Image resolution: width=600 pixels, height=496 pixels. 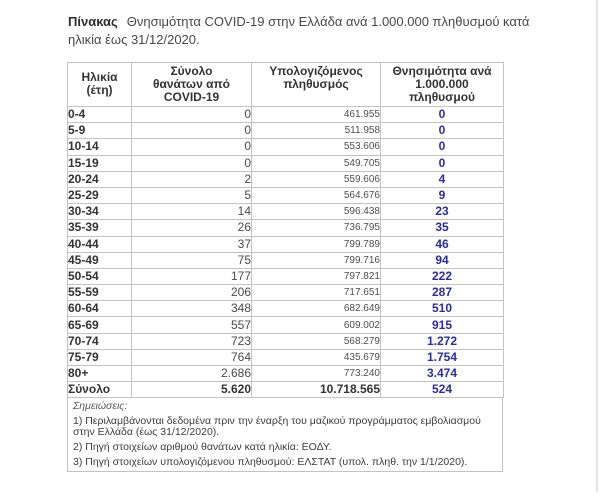 I want to click on cell-population: 553.606, so click(x=316, y=147).